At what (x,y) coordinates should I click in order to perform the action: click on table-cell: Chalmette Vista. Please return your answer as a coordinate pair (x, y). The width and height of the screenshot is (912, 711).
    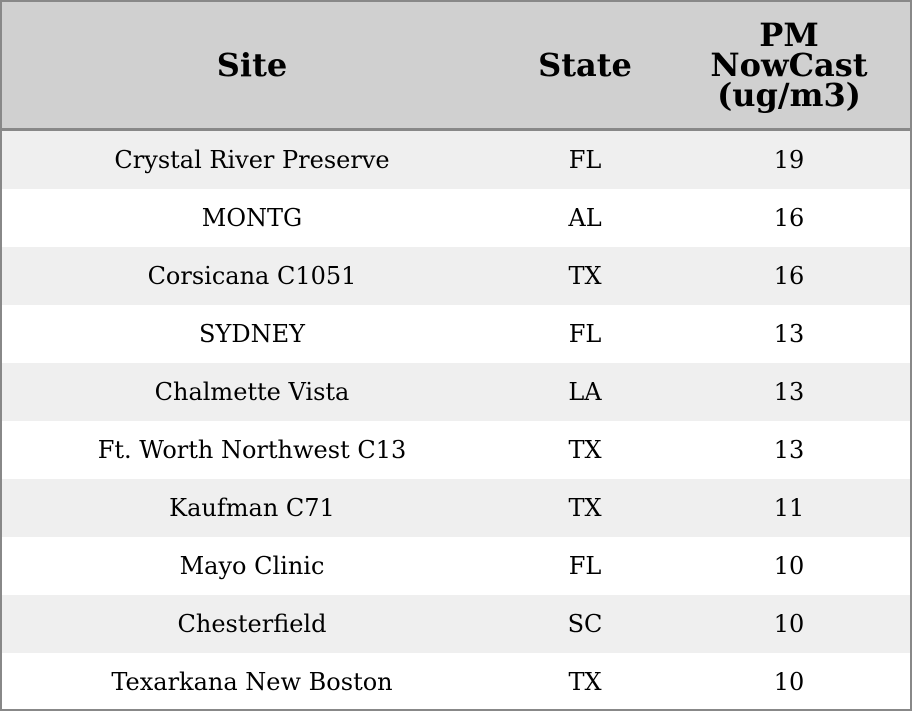
    Looking at the image, I should click on (252, 392).